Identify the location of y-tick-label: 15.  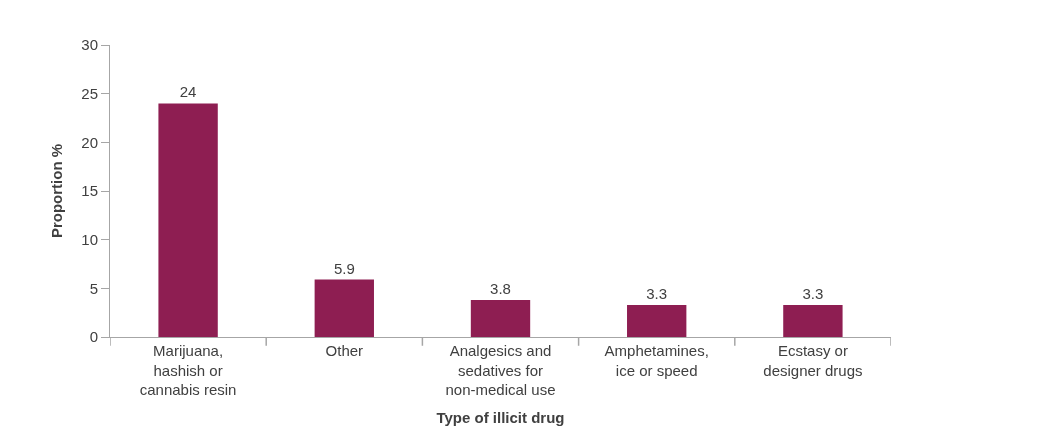
(89, 191).